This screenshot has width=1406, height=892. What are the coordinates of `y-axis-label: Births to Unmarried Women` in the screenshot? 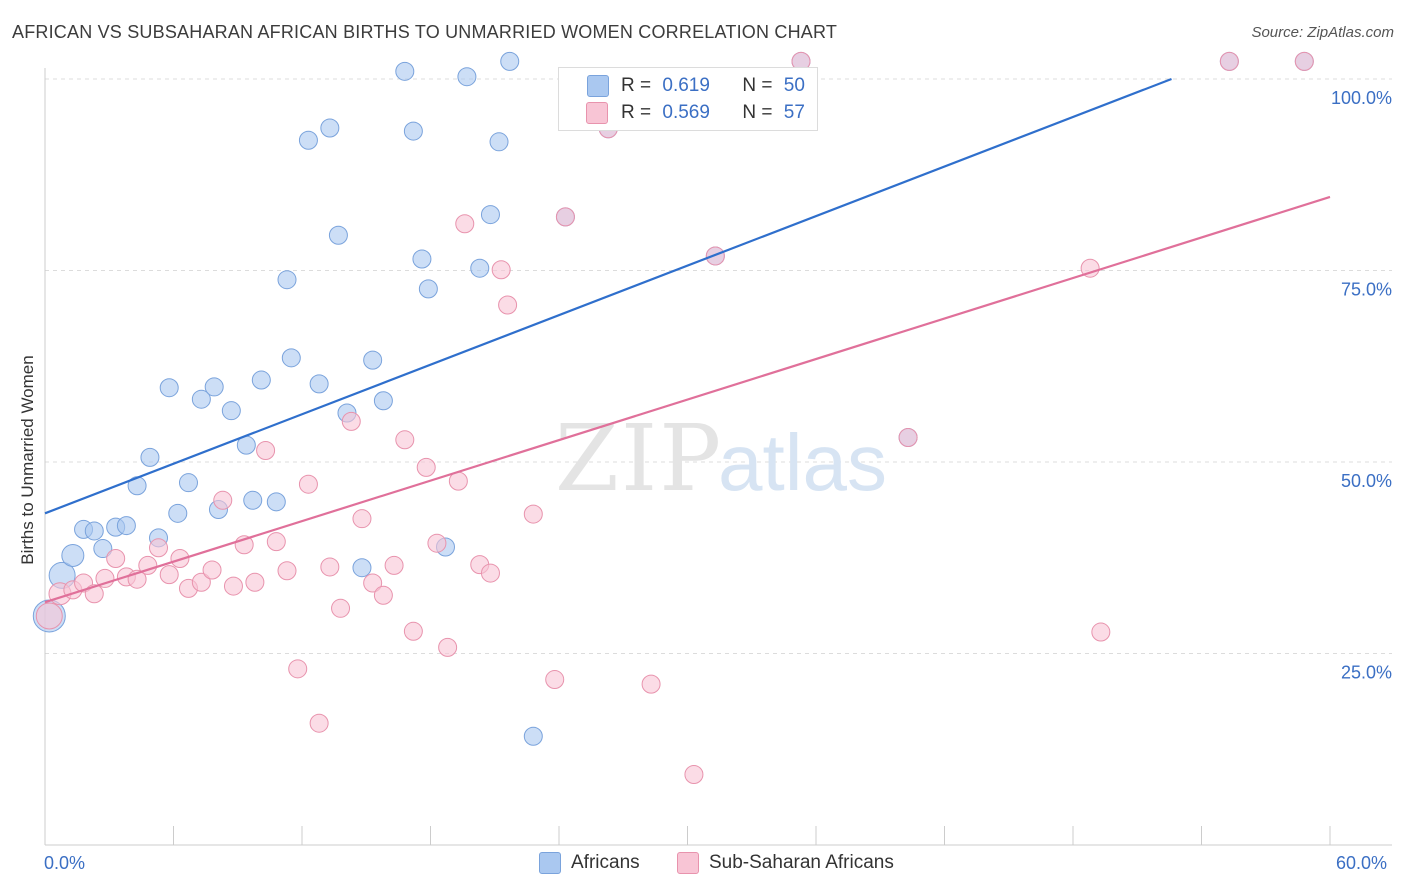 It's located at (27, 460).